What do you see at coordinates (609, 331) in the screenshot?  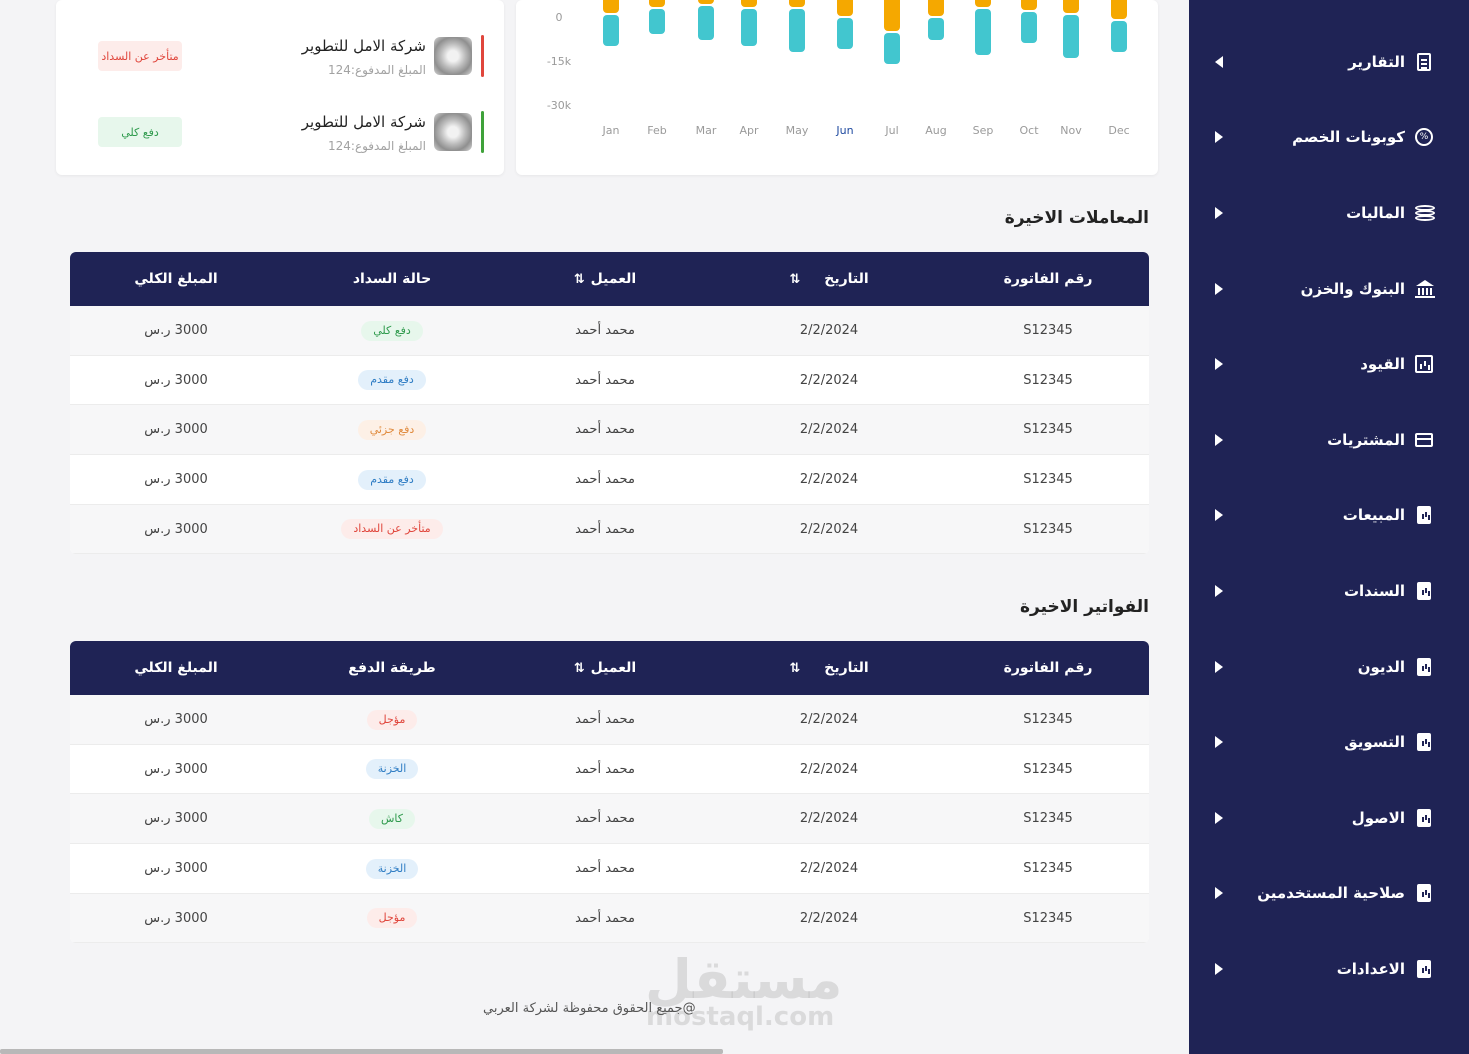 I see `table-row: S12345 2/2/2024 محمد أحمد دفع كلي 3000 ر.س` at bounding box center [609, 331].